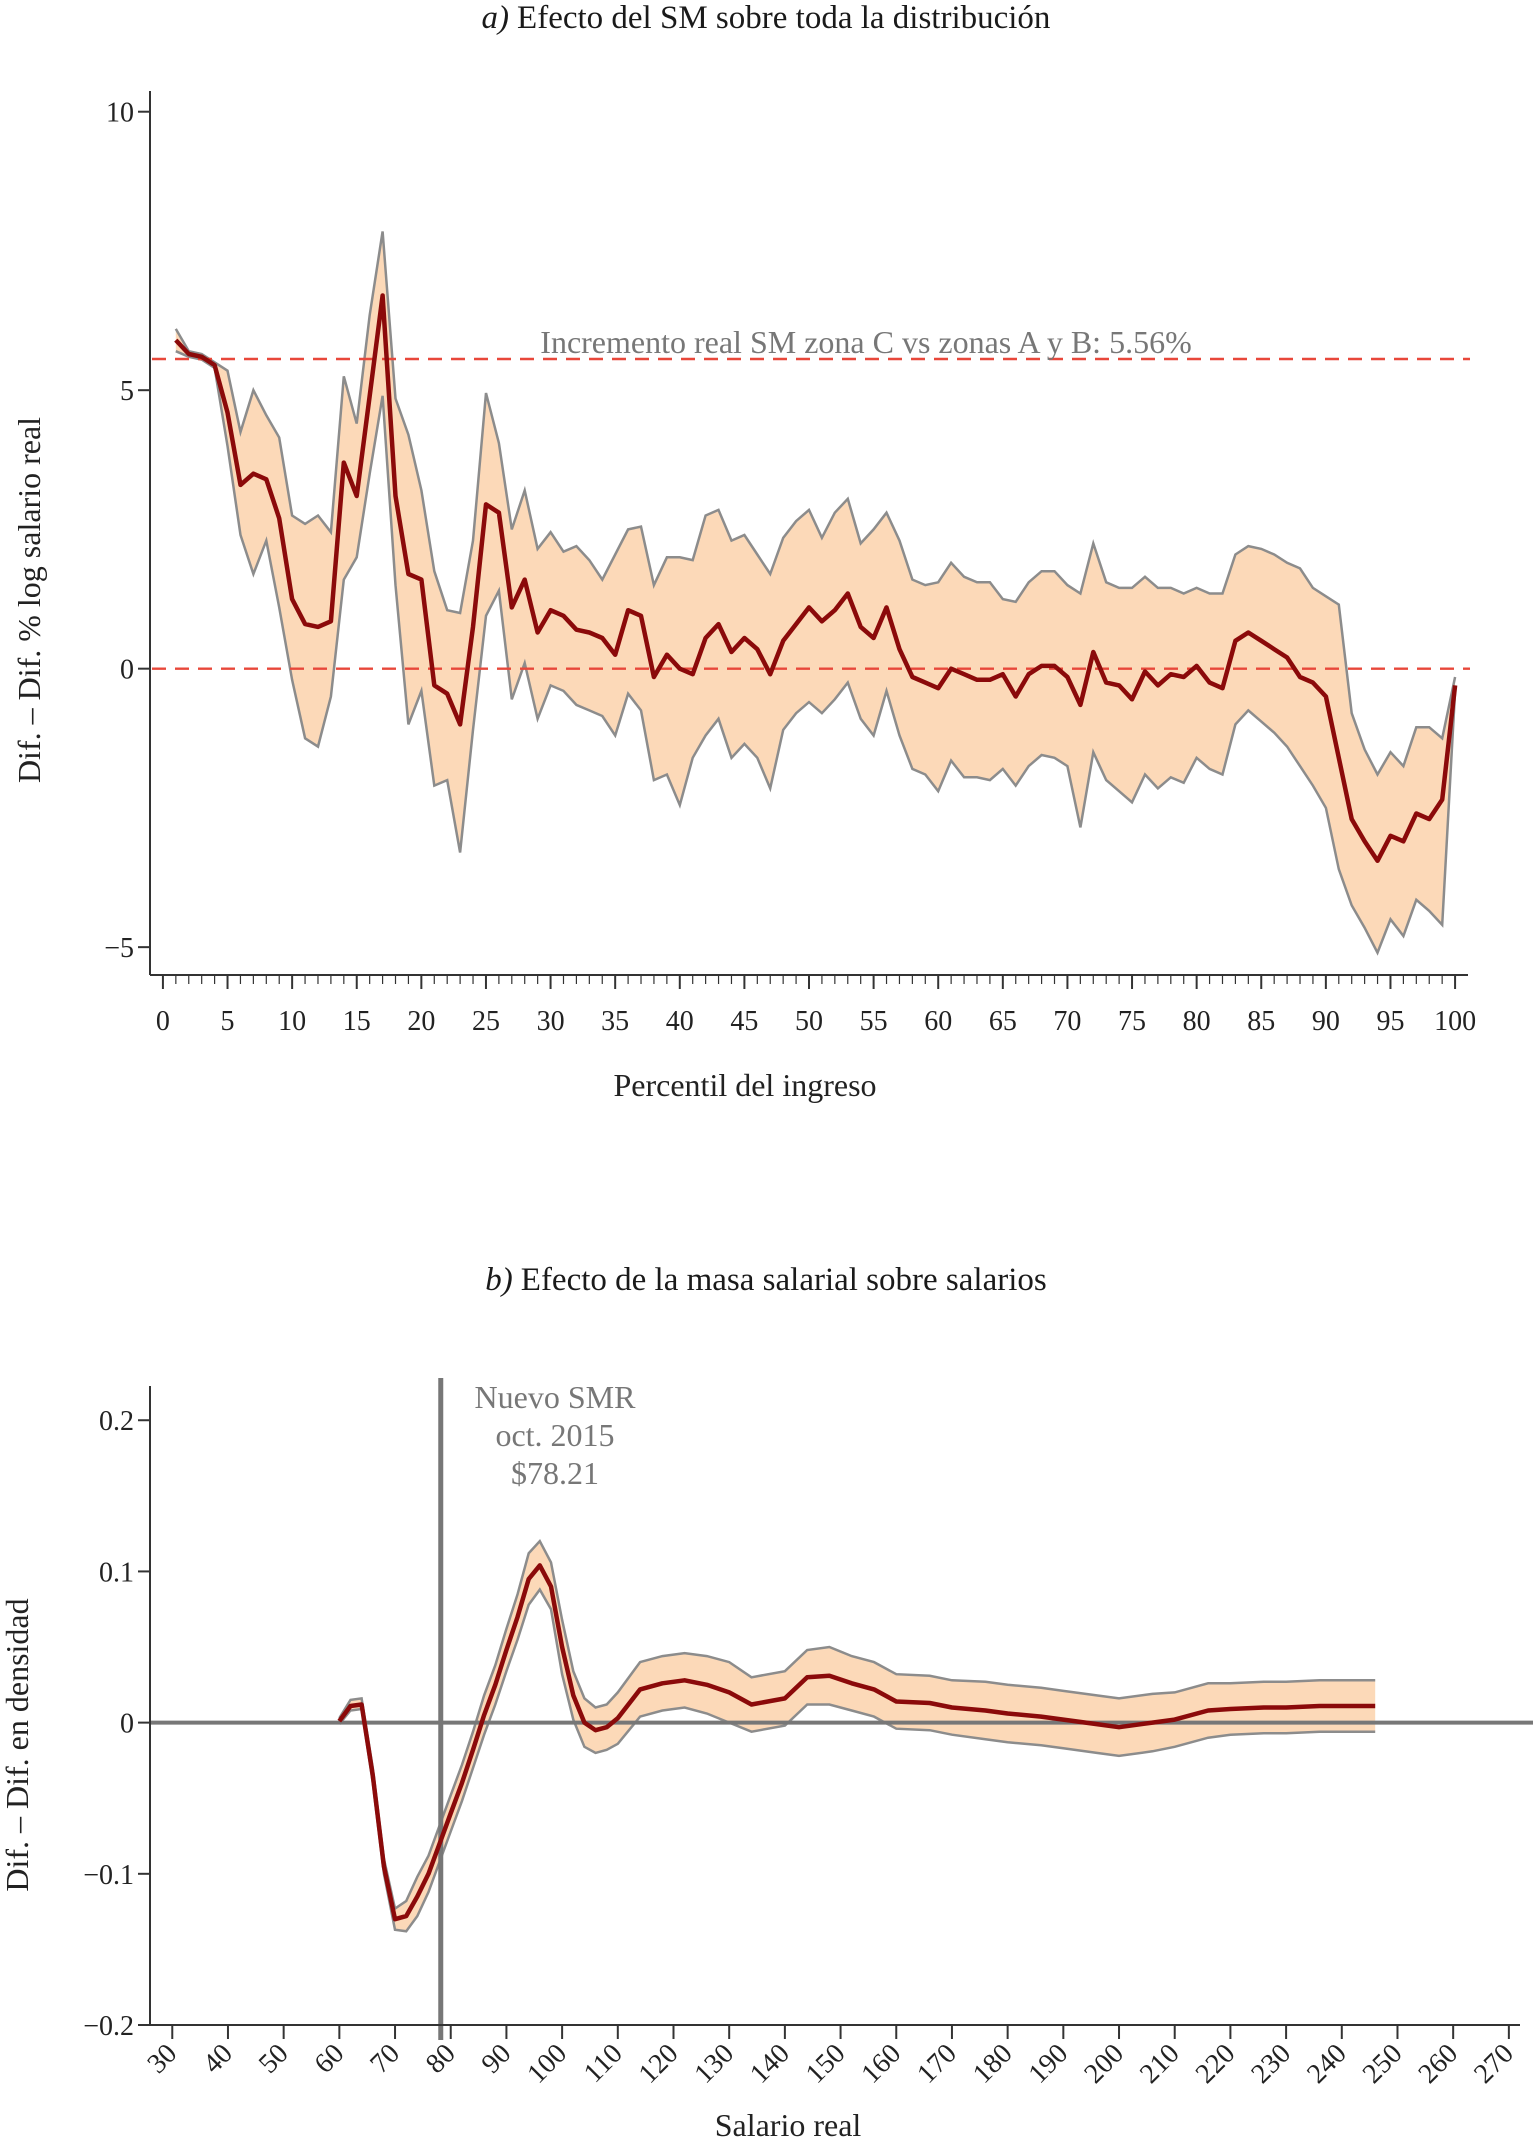  What do you see at coordinates (615, 1021) in the screenshot?
I see `panel-a-x-tick-label: 35` at bounding box center [615, 1021].